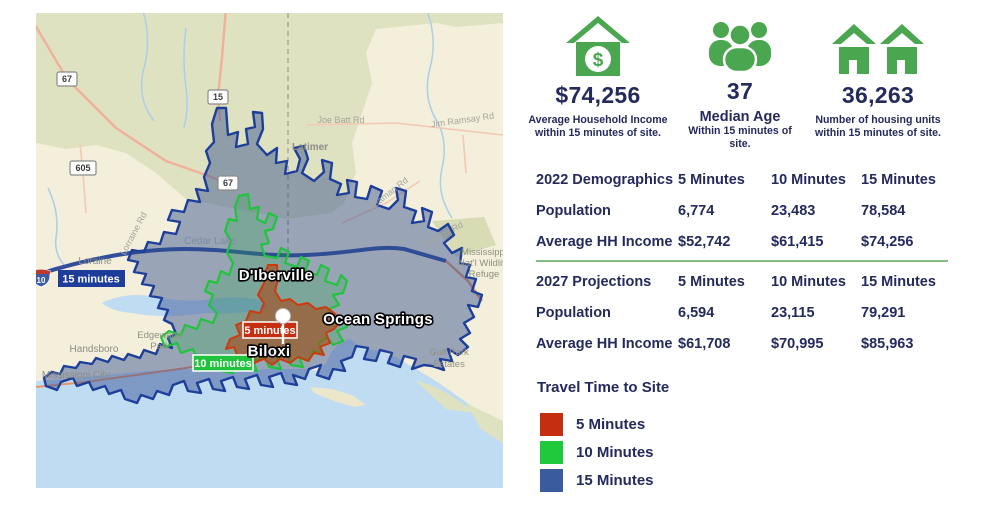 Image resolution: width=984 pixels, height=509 pixels. Describe the element at coordinates (210, 241) in the screenshot. I see `place-label-cedar-lake: Cedar Lake` at that location.